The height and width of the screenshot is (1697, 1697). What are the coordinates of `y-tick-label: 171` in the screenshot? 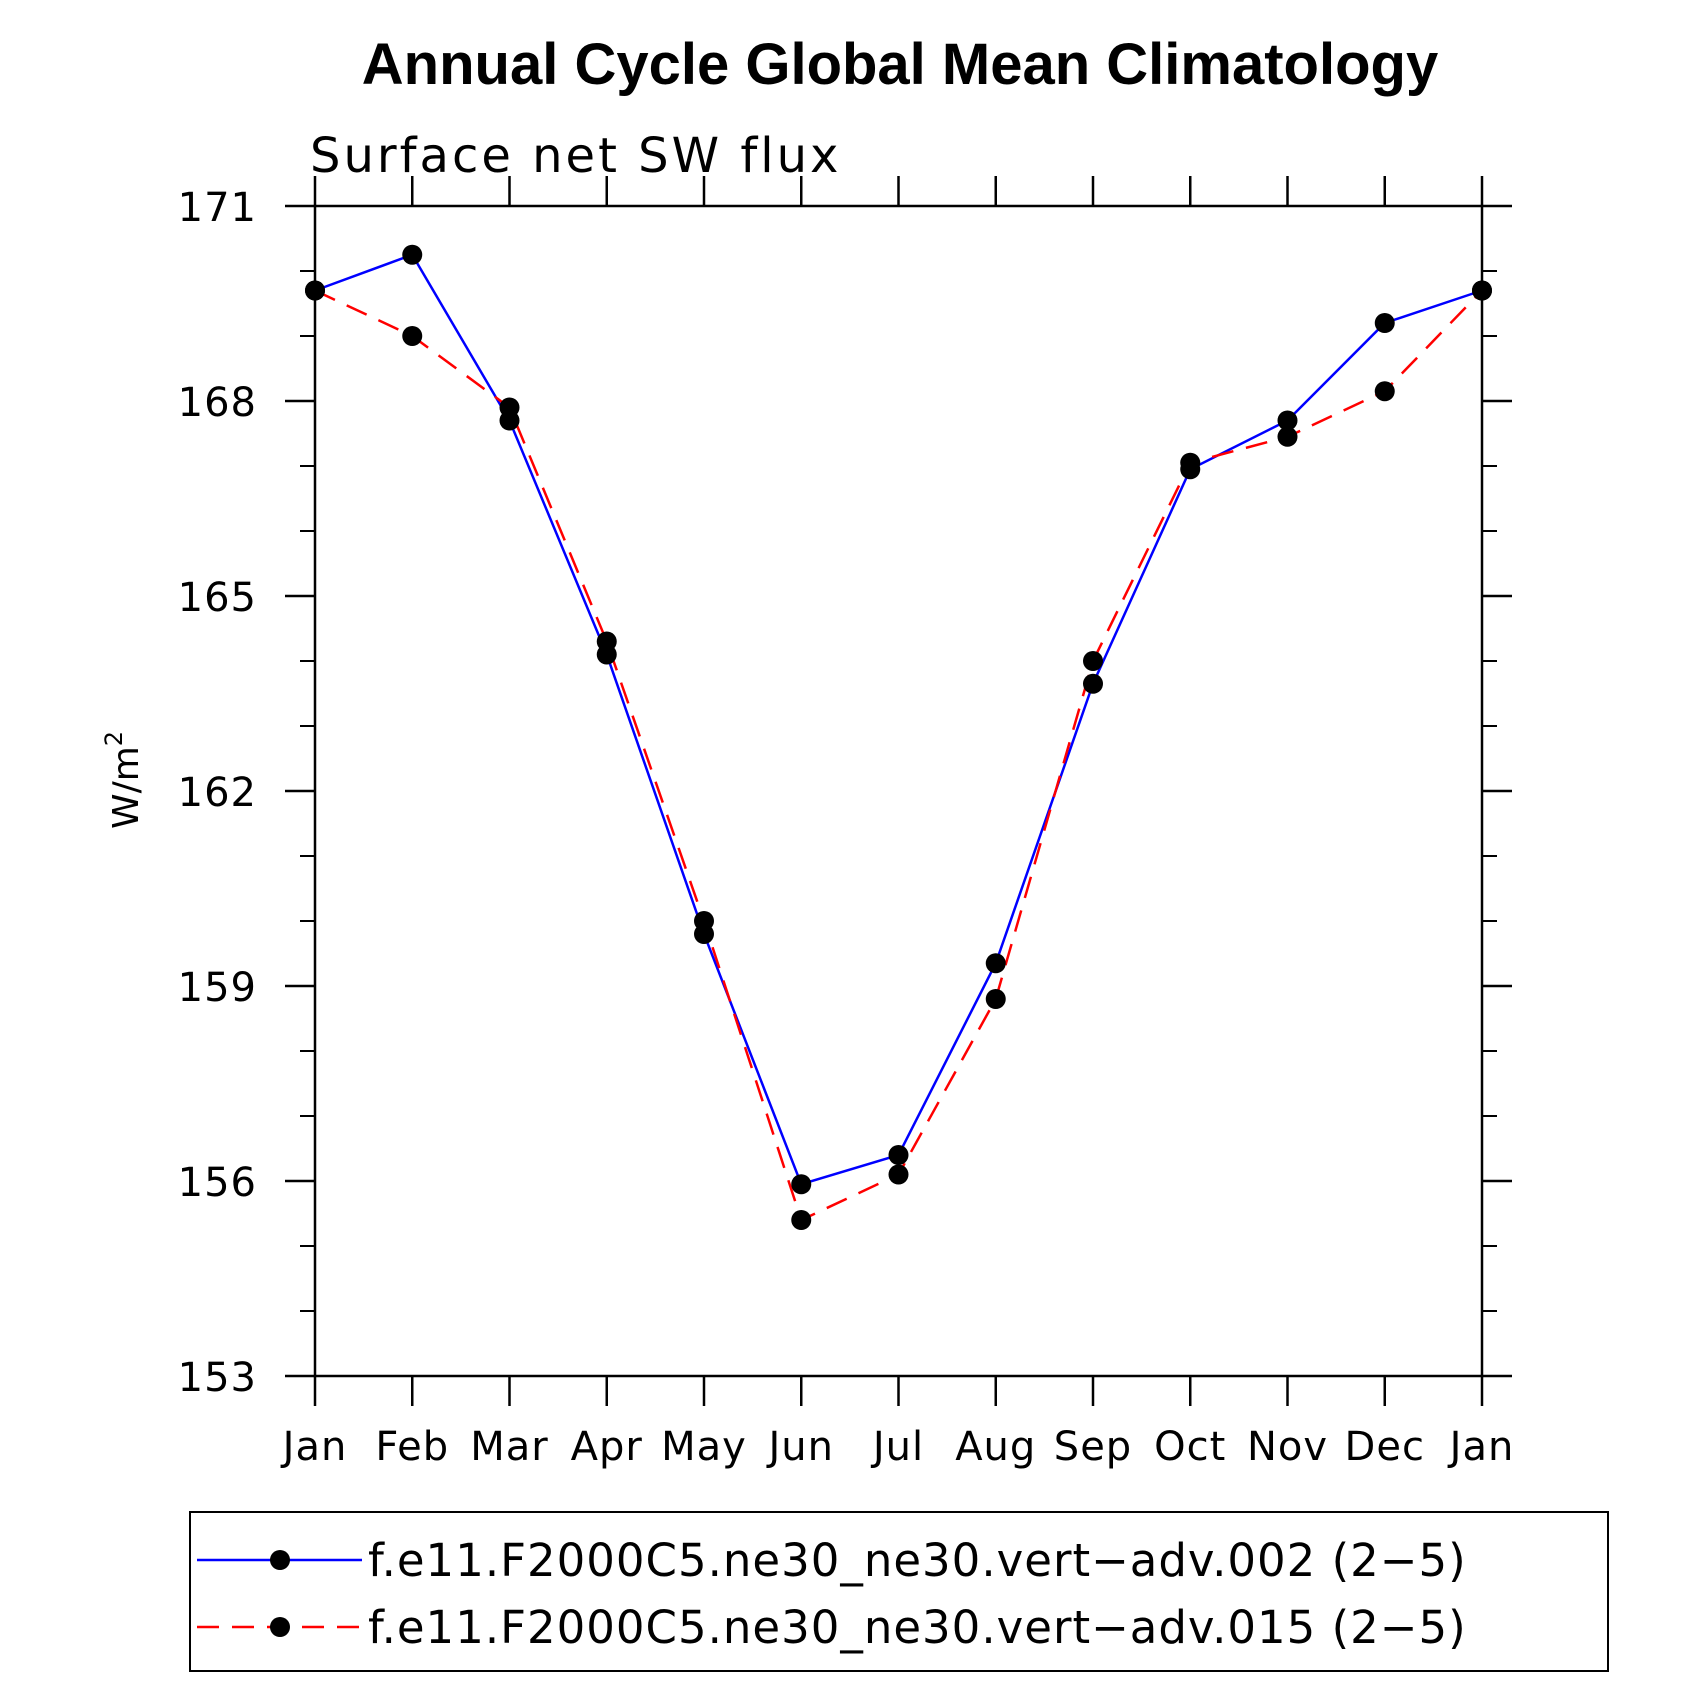 It's located at (217, 208).